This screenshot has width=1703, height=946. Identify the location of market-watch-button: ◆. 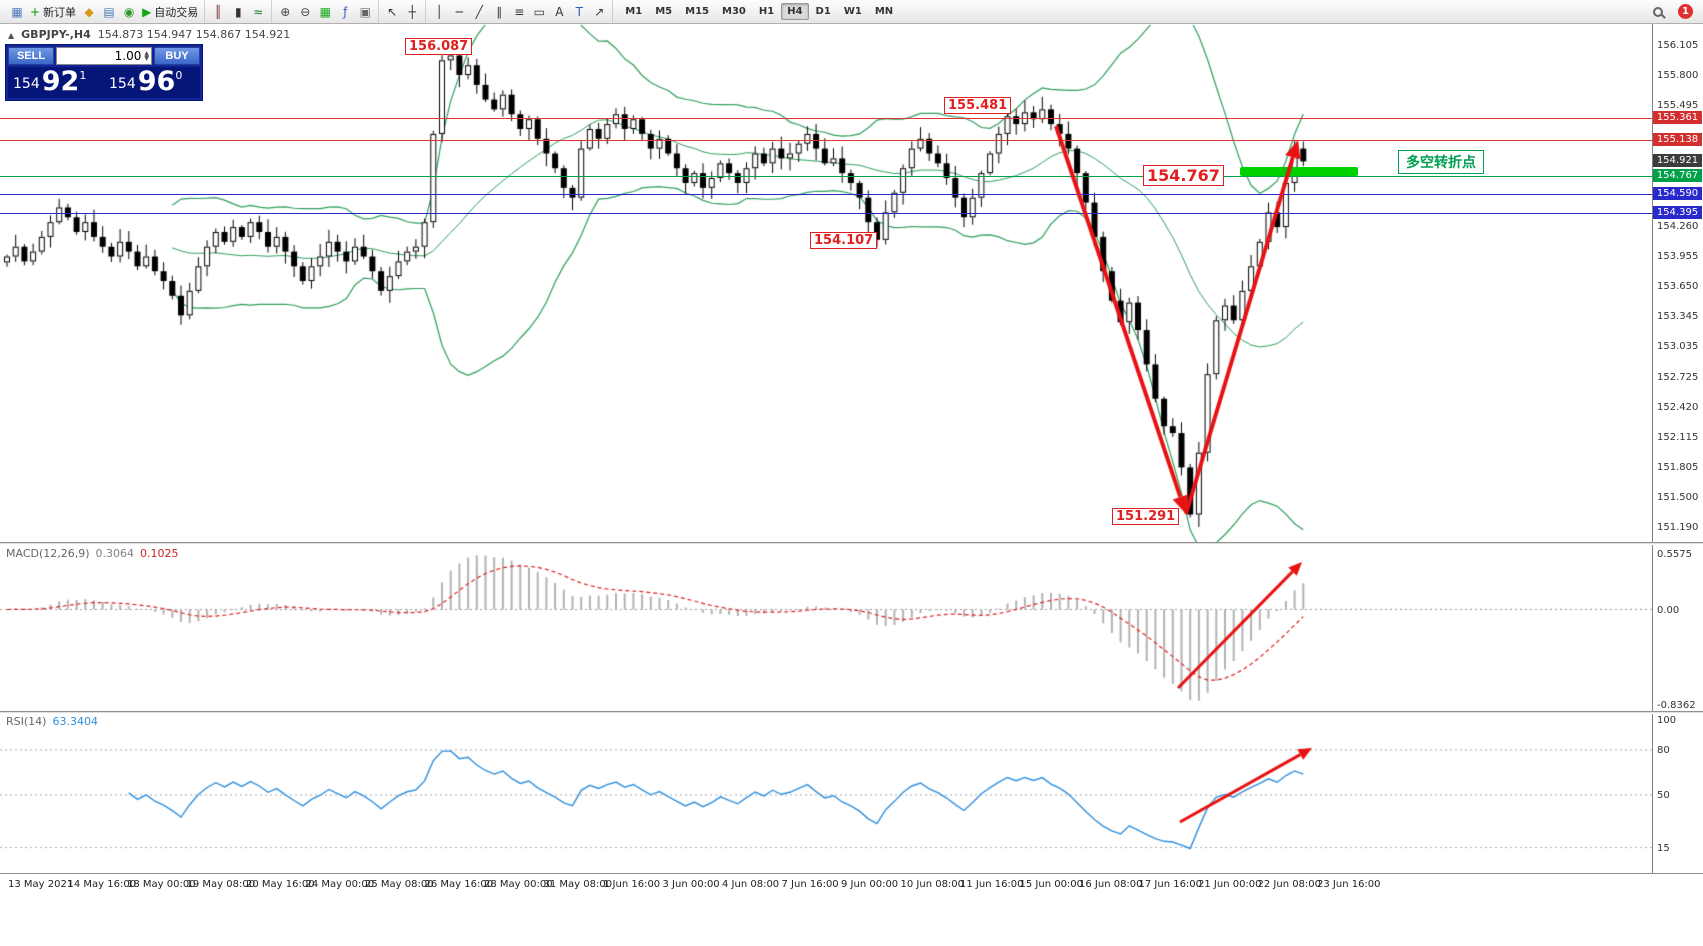
(89, 12).